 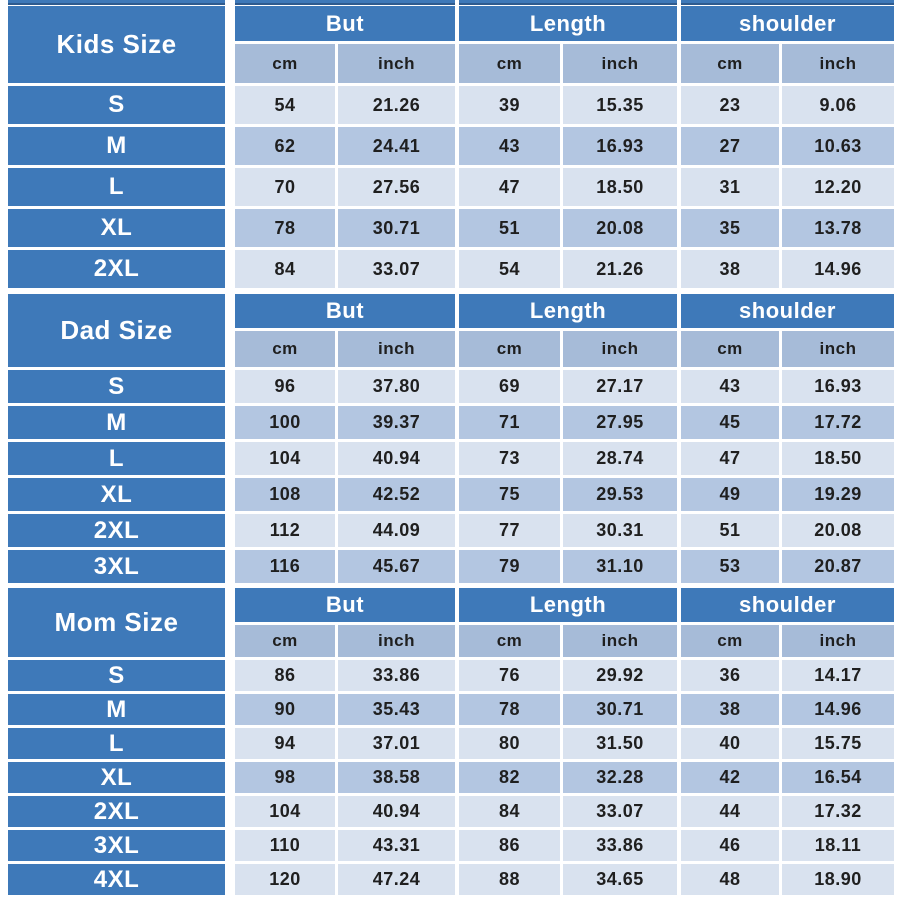 What do you see at coordinates (730, 105) in the screenshot?
I see `data-cell: 23` at bounding box center [730, 105].